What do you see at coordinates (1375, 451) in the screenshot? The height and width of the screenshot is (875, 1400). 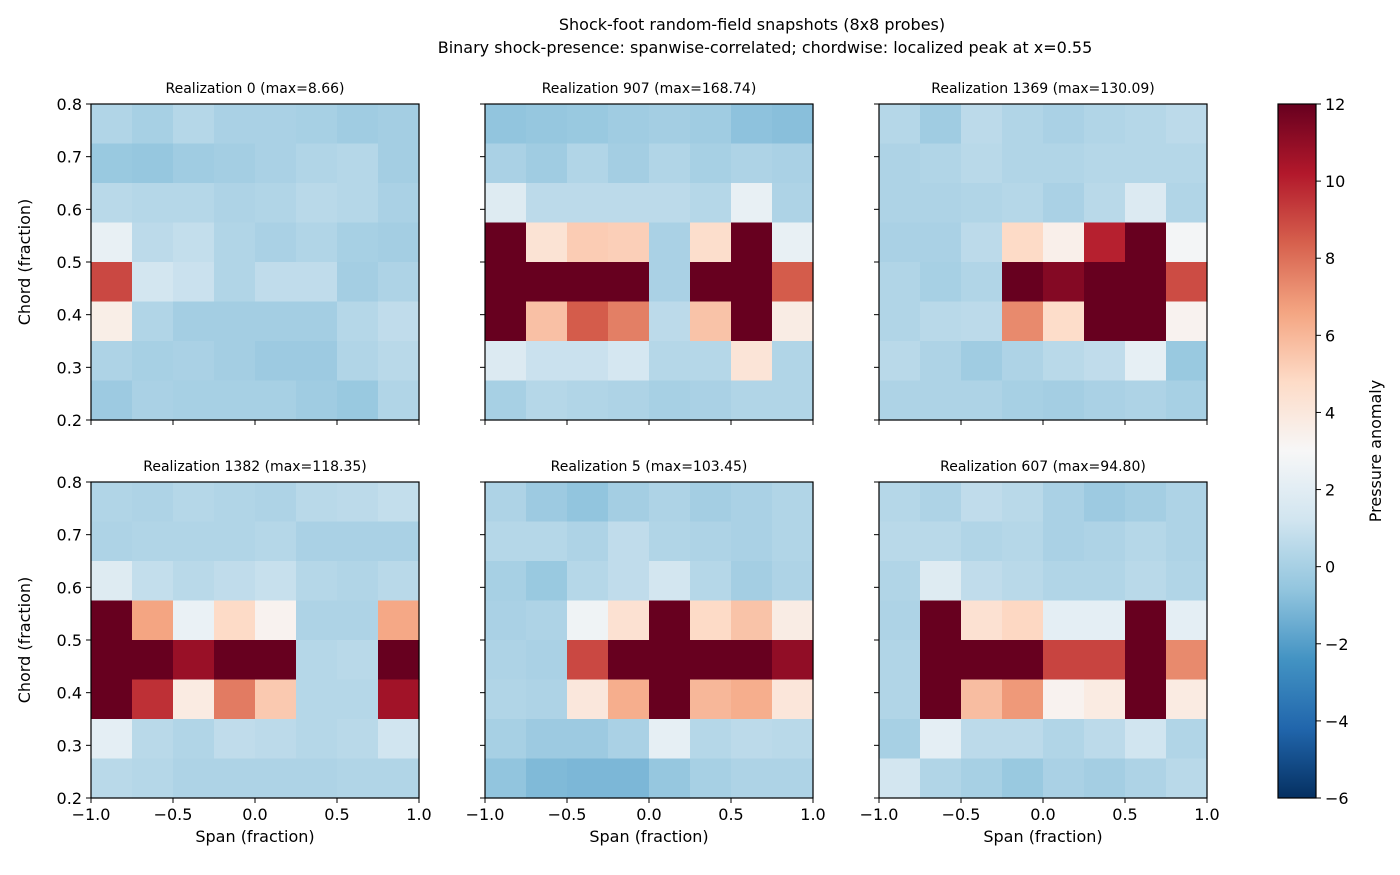 I see `colorbar-label: Pressure anomaly` at bounding box center [1375, 451].